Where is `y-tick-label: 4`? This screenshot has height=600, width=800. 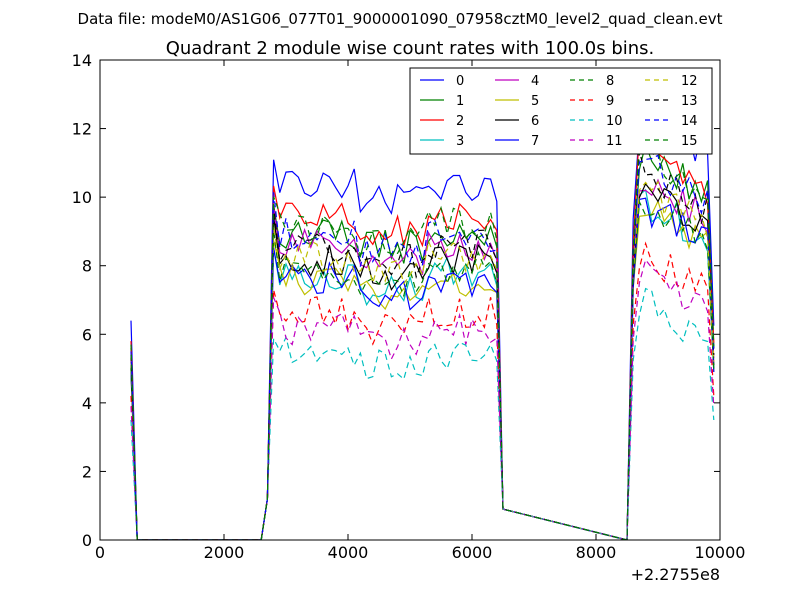 y-tick-label: 4 is located at coordinates (87, 403).